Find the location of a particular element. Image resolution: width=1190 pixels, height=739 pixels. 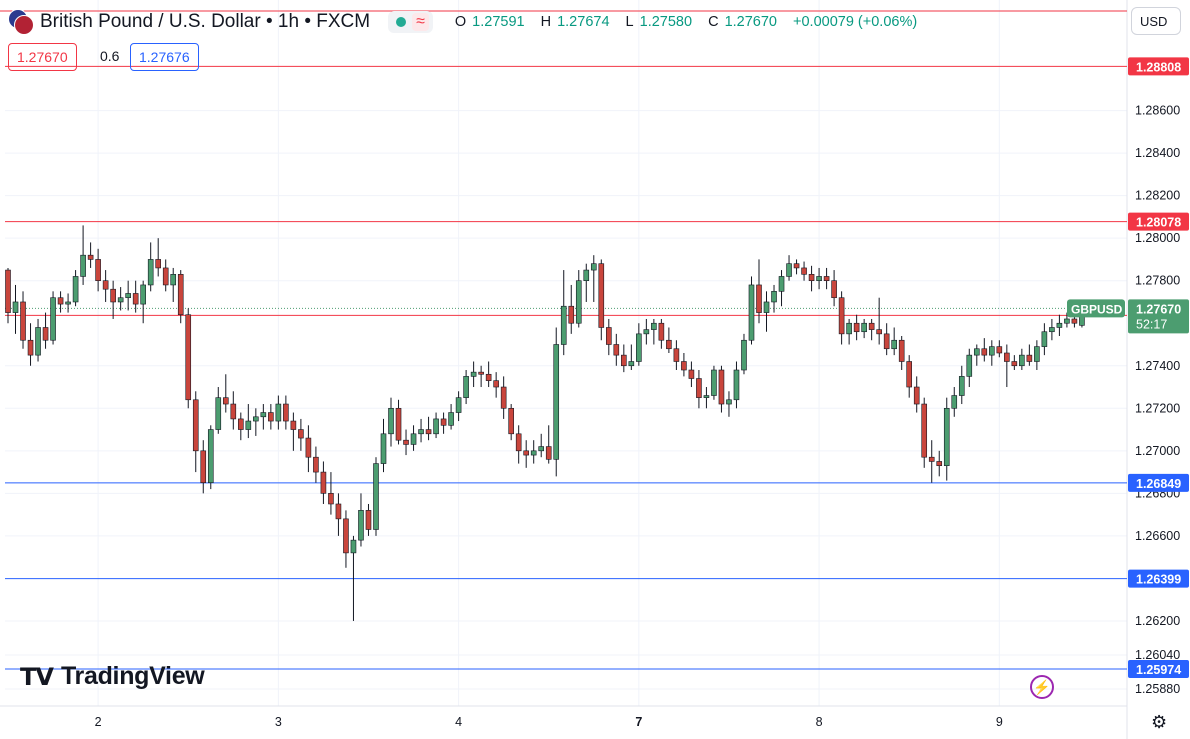

y-tick-label: 1.25880 is located at coordinates (1157, 689).